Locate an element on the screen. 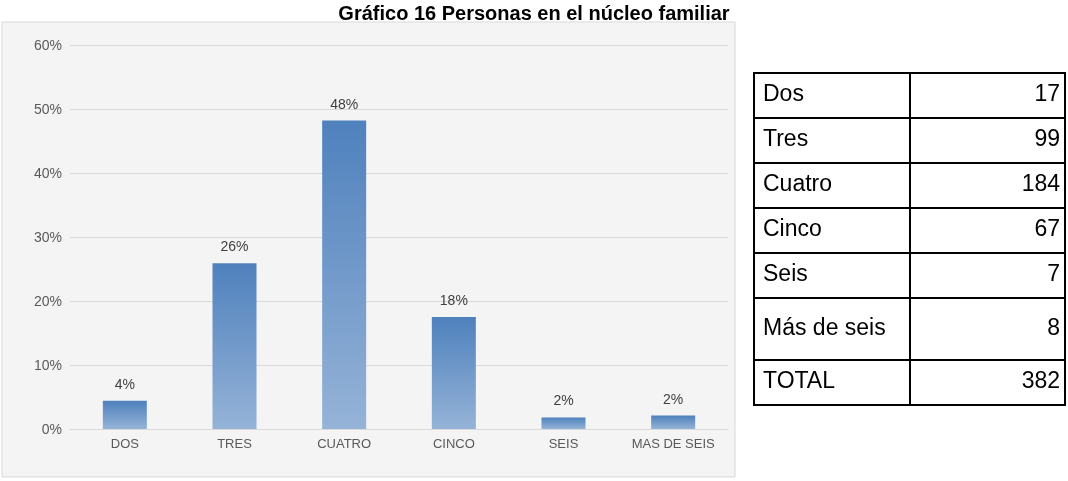 This screenshot has width=1068, height=481. data-label: 7 is located at coordinates (987, 275).